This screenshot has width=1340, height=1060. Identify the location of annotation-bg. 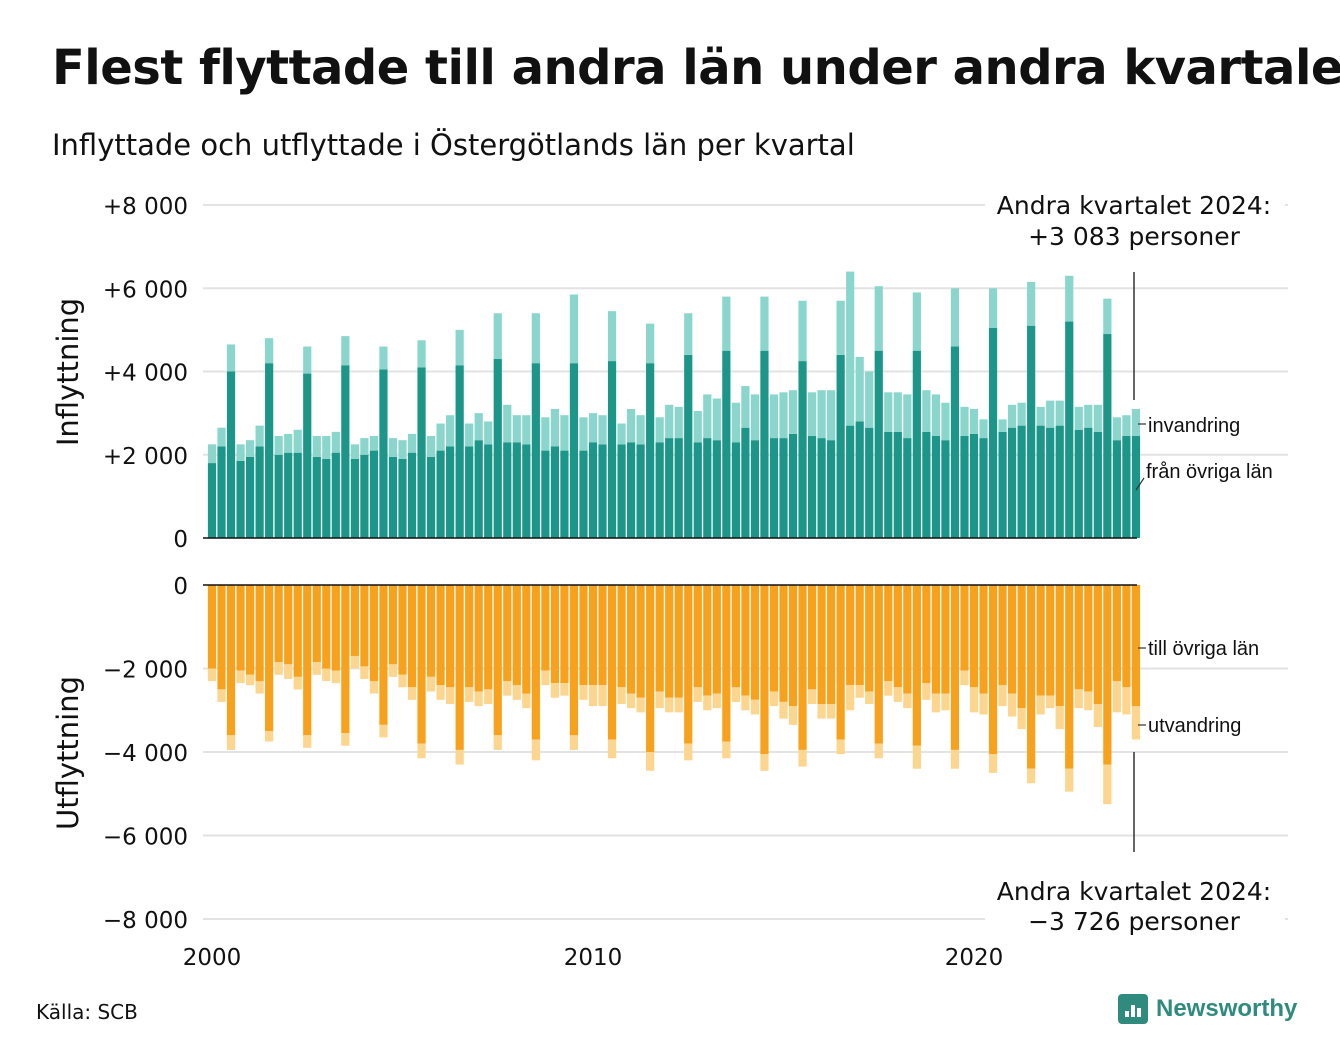
(1135, 205).